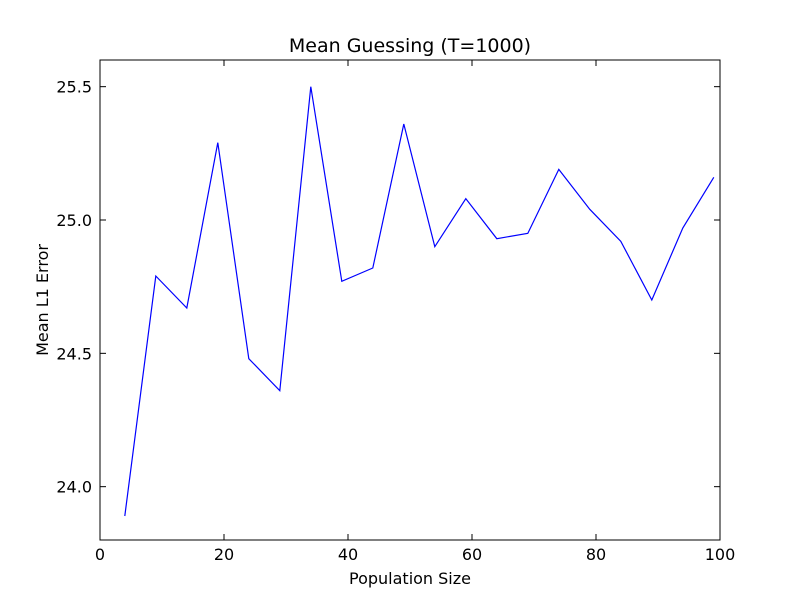  What do you see at coordinates (100, 554) in the screenshot?
I see `x-tick-label: 0` at bounding box center [100, 554].